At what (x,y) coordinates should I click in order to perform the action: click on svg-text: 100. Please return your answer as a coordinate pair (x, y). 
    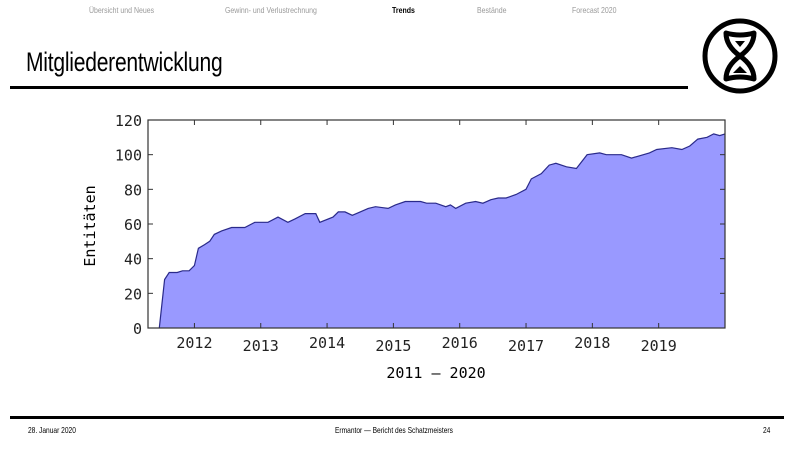
    Looking at the image, I should click on (128, 156).